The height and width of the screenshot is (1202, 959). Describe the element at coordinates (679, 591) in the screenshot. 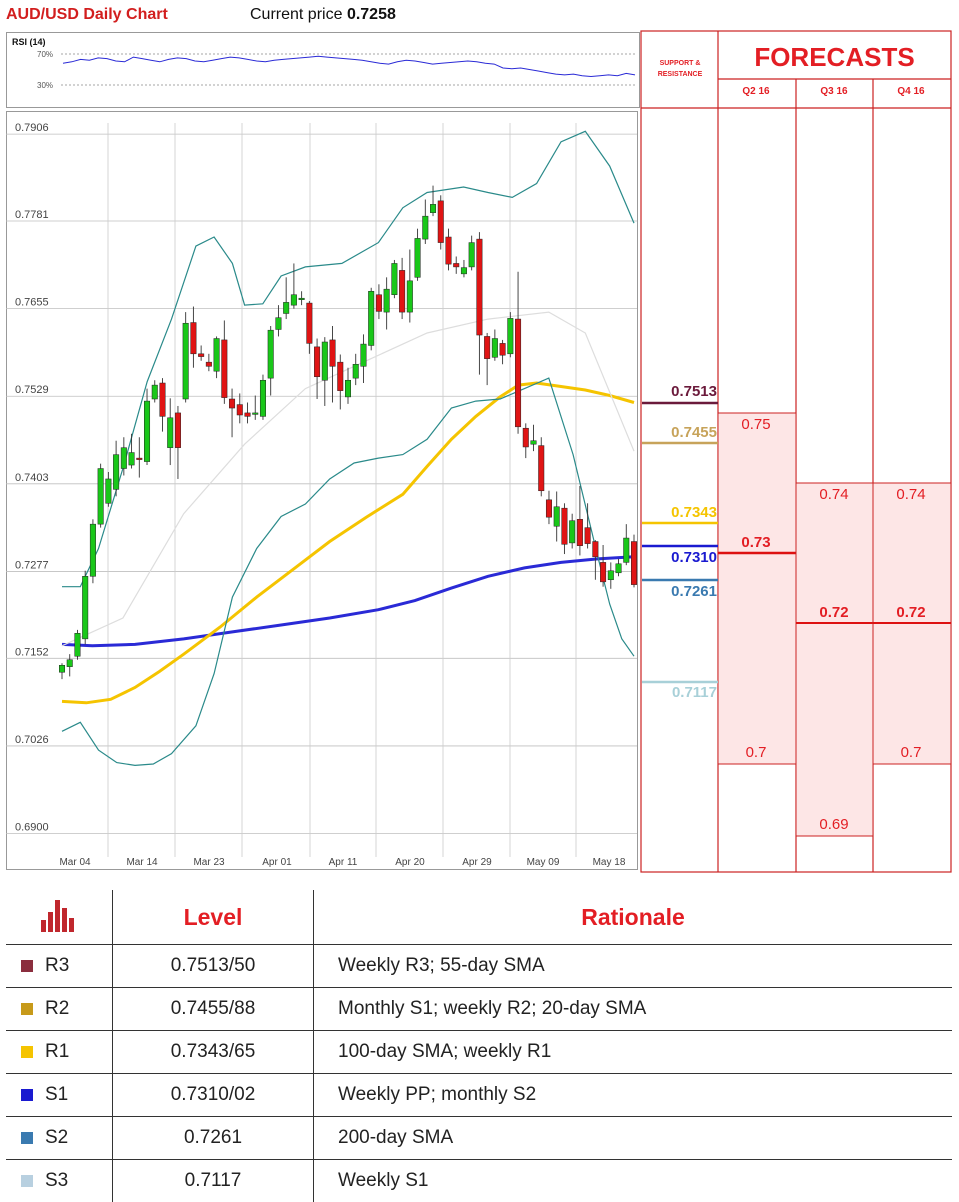

I see `sr-level-s2: 0.7261` at that location.